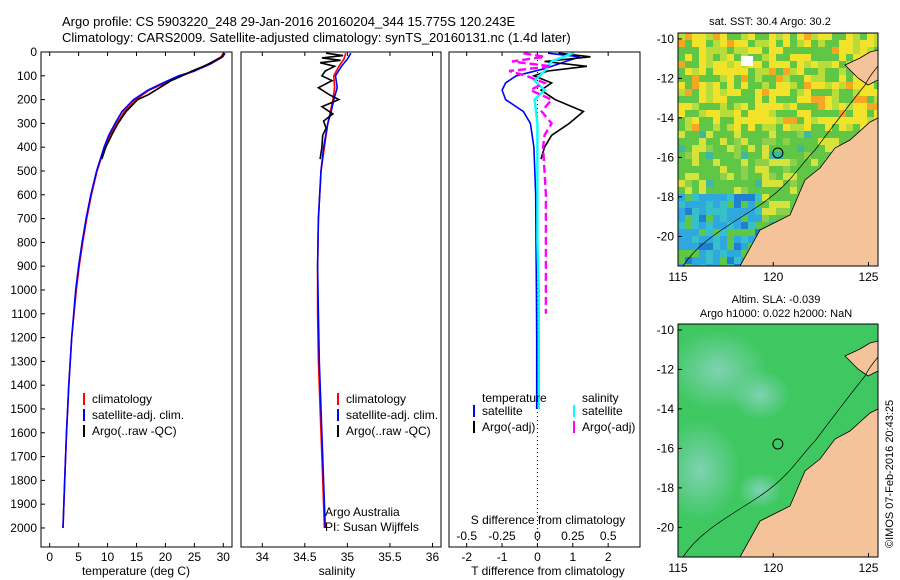 Image resolution: width=900 pixels, height=580 pixels. Describe the element at coordinates (608, 427) in the screenshot. I see `legend-s-argo-label: Argo(-adj)` at that location.